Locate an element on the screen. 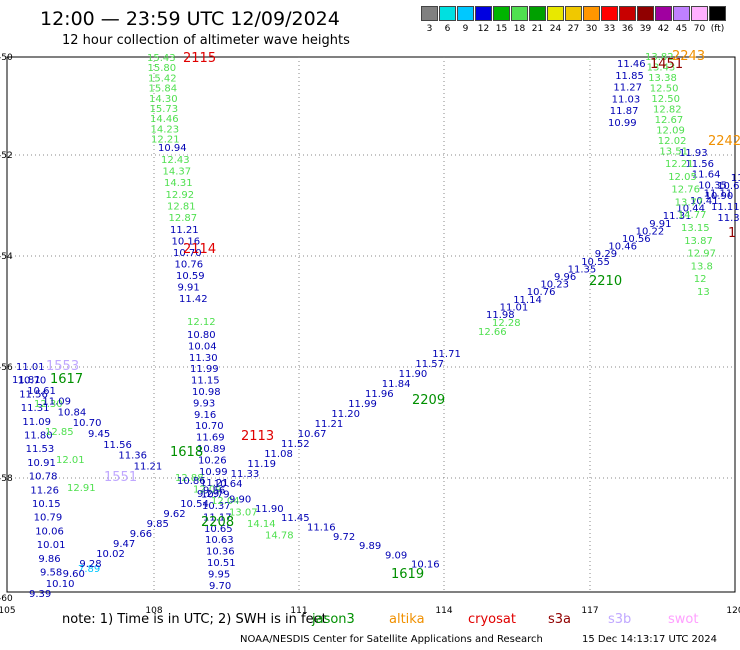 The image size is (740, 650). wave-height-value: 11.64 is located at coordinates (706, 175).